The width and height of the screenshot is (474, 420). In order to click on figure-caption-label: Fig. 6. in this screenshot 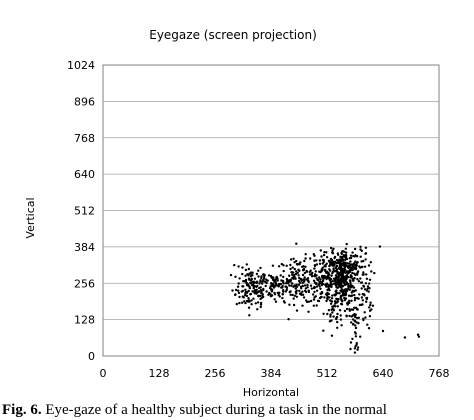, I will do `click(22, 410)`.